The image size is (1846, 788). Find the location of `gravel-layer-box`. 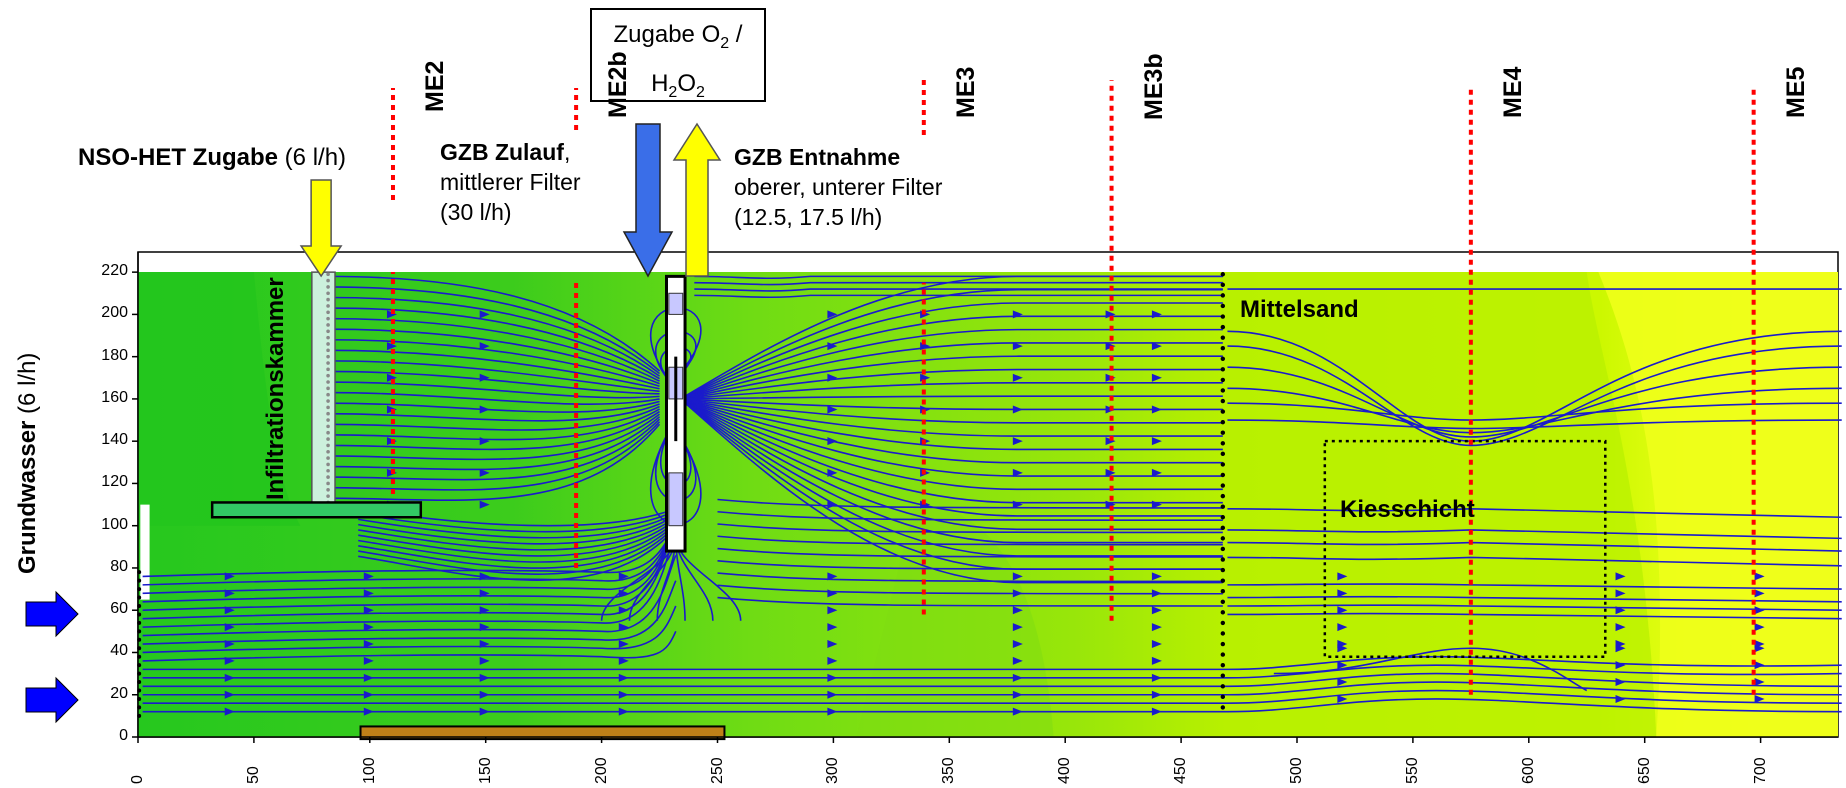

gravel-layer-box is located at coordinates (1465, 548).